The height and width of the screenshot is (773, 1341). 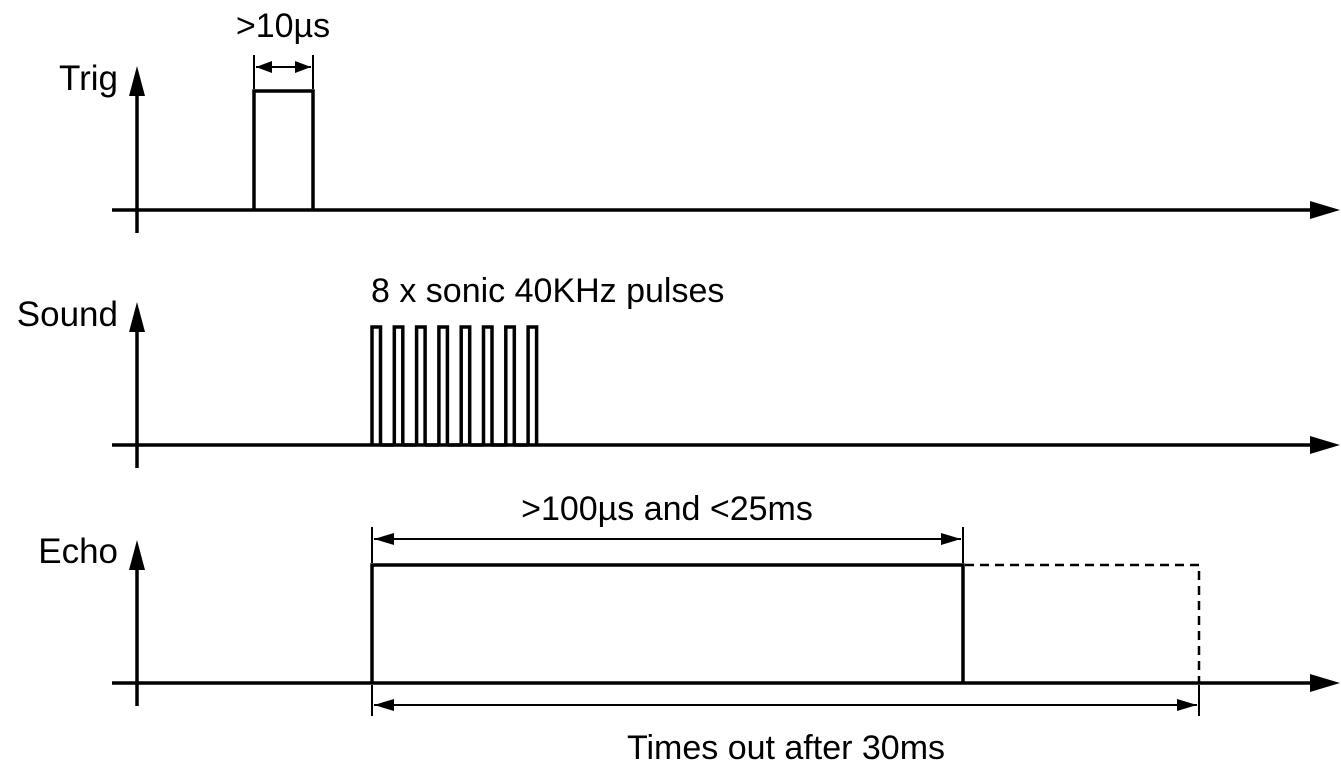 I want to click on echo-x-axis-arrowhead, so click(x=1325, y=683).